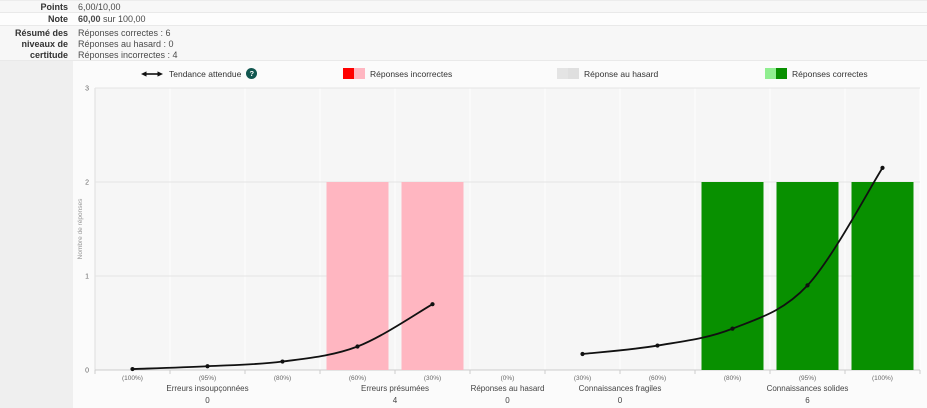 This screenshot has width=927, height=408. I want to click on legend-label-correct: Réponses correctes, so click(830, 73).